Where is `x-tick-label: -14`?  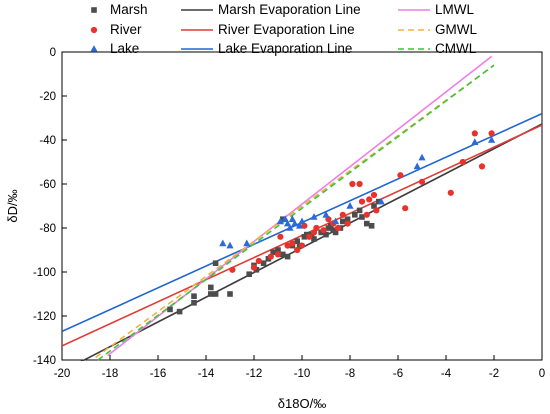 x-tick-label: -14 is located at coordinates (206, 374).